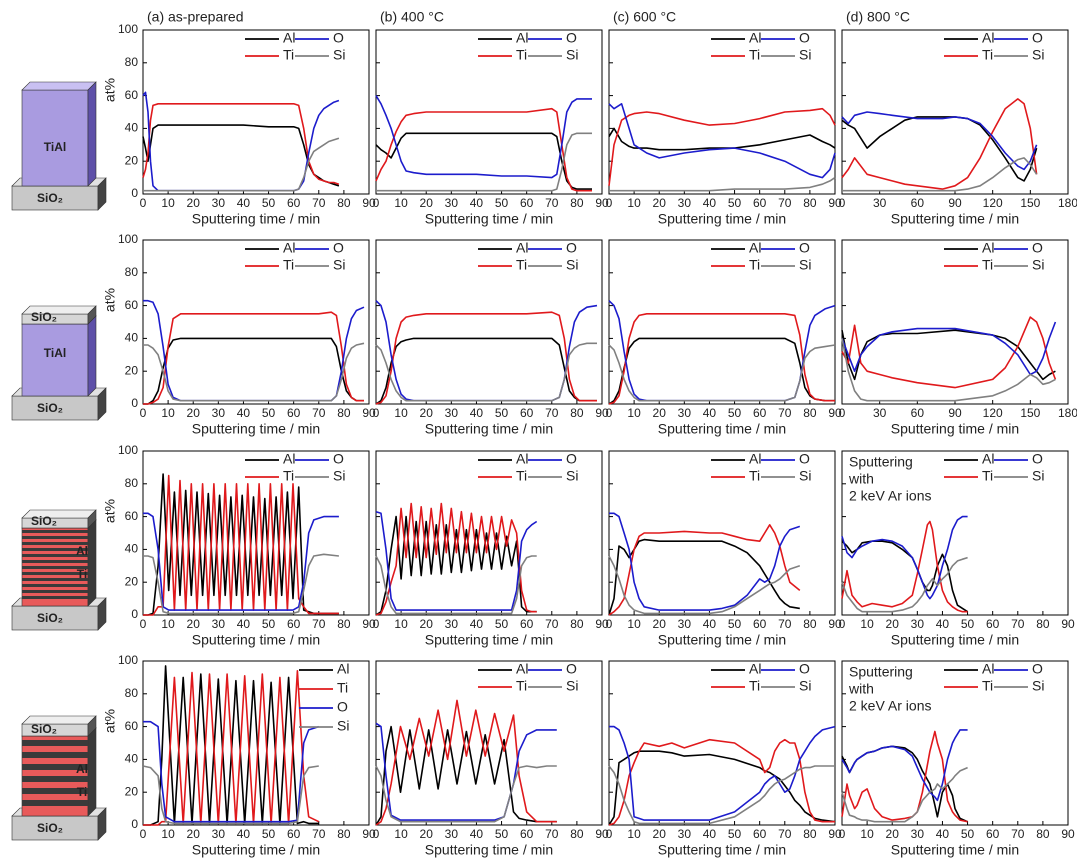  I want to click on y-axis-label: at%, so click(110, 721).